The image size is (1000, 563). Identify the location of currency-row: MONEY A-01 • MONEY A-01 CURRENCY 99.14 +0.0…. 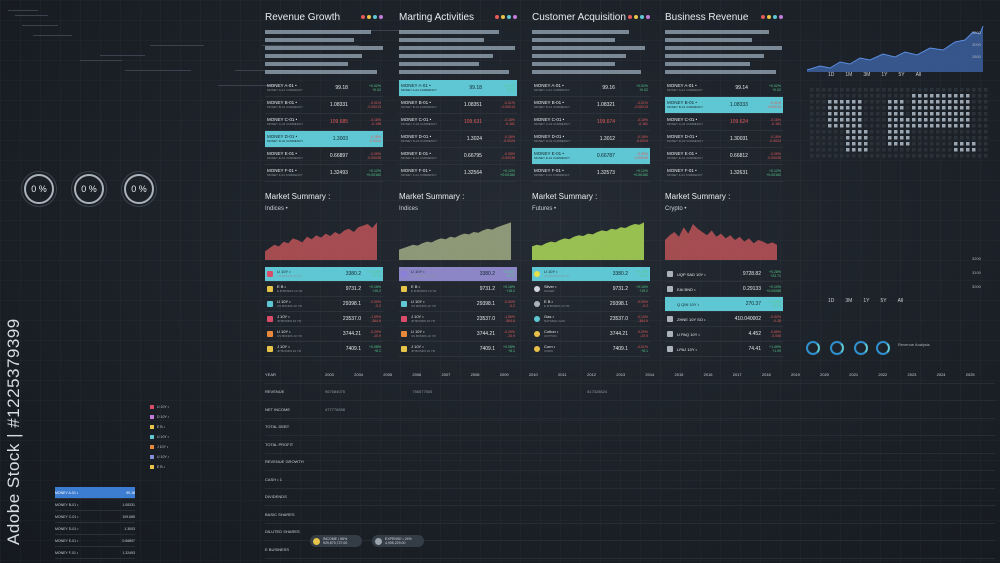
(724, 88).